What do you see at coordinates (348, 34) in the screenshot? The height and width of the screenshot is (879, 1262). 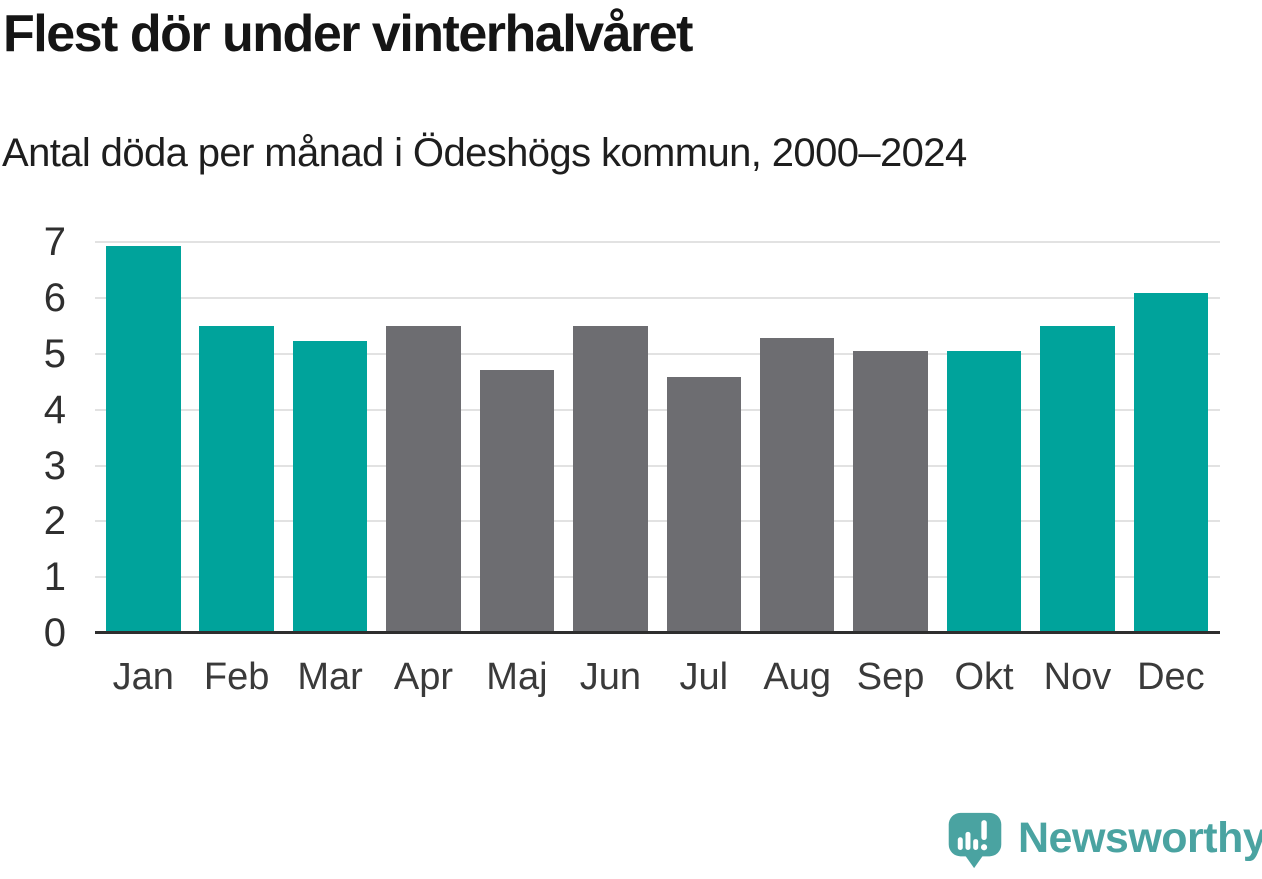 I see `chart-title: Flest dör under vinterhalvåret` at bounding box center [348, 34].